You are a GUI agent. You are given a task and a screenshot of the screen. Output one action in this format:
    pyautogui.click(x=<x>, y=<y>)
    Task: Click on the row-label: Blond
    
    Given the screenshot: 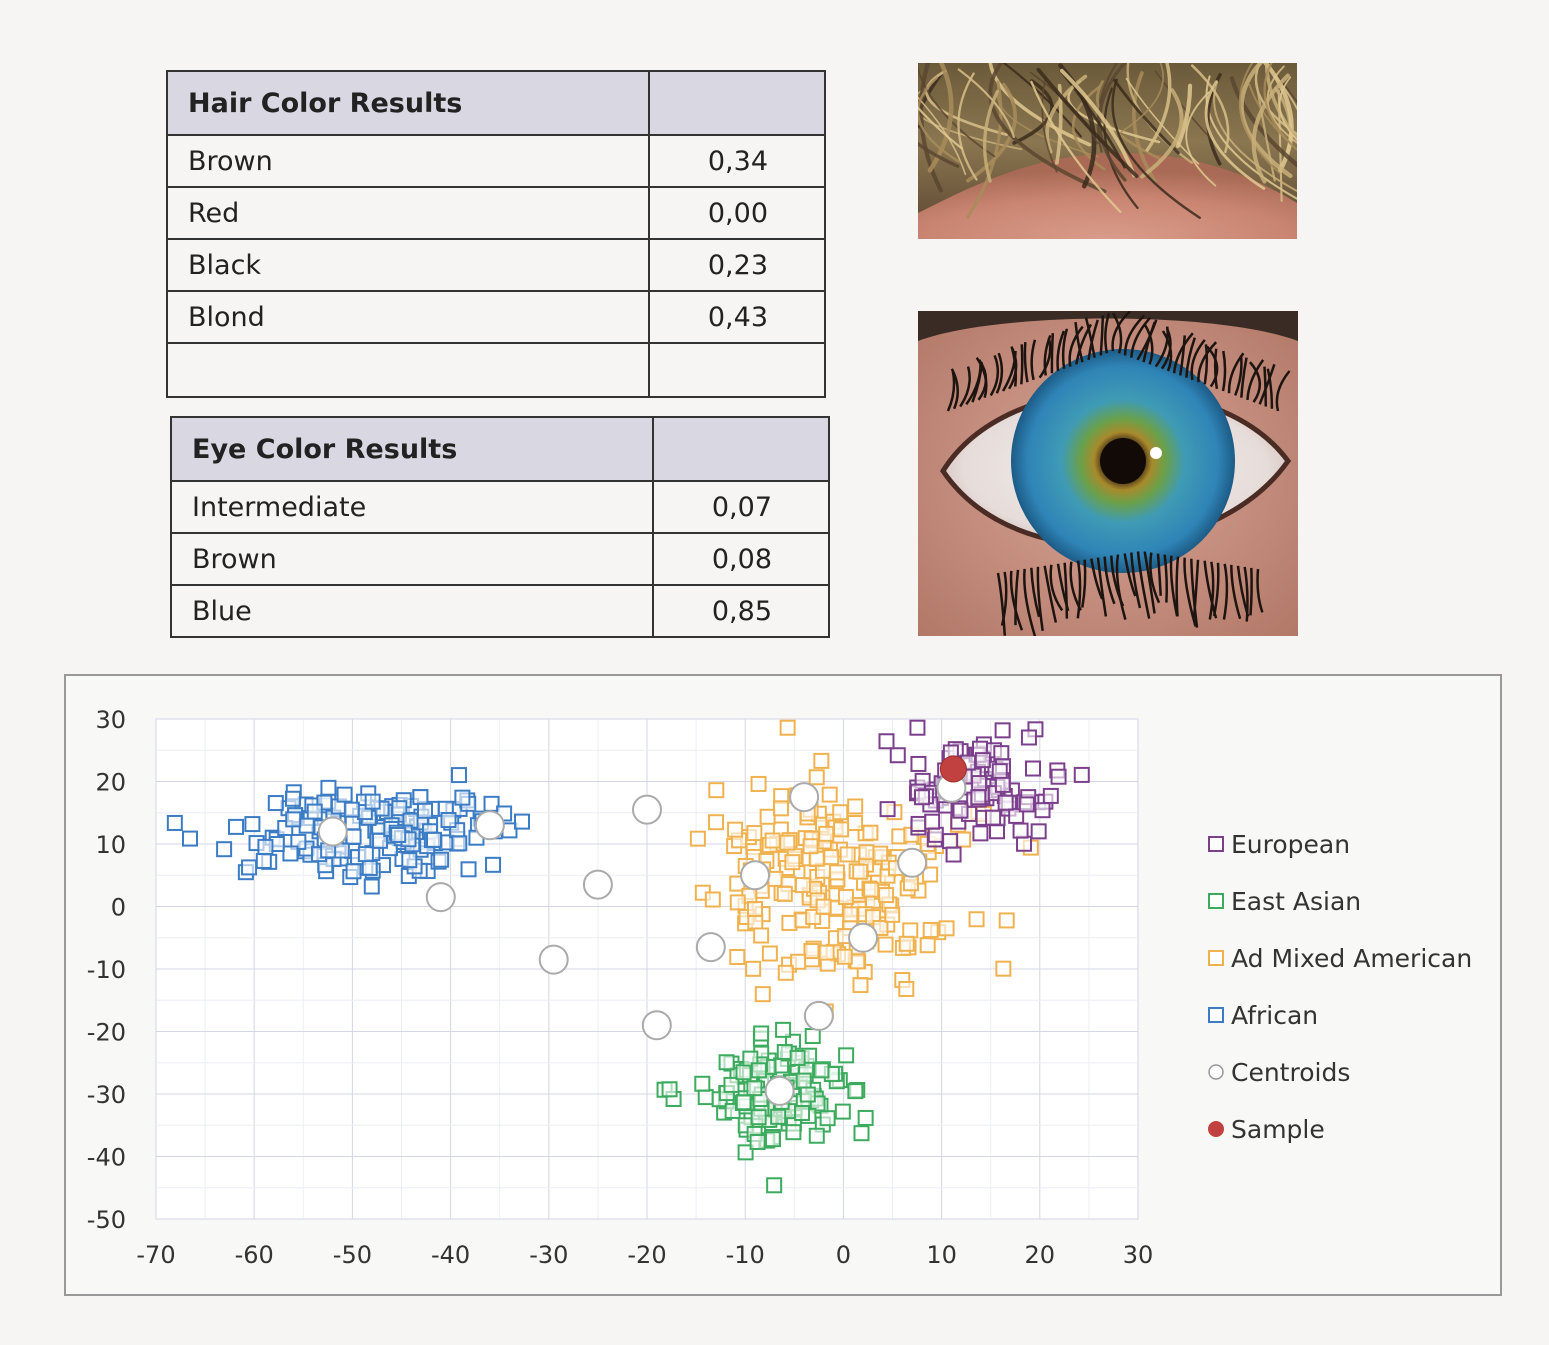 What is the action you would take?
    pyautogui.click(x=408, y=317)
    